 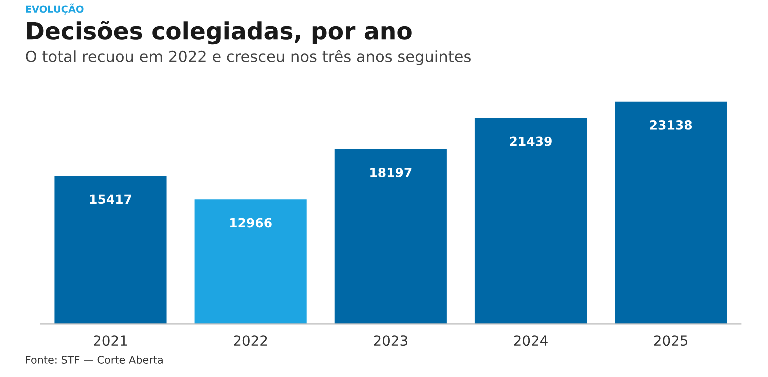 What do you see at coordinates (111, 199) in the screenshot?
I see `data-label: 15417` at bounding box center [111, 199].